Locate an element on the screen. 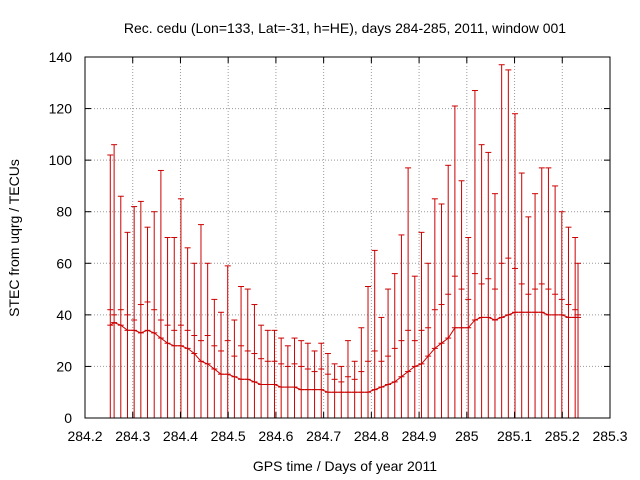 This screenshot has width=640, height=480. y-axis-label: STEC from uqrg / TECUs is located at coordinates (14, 238).